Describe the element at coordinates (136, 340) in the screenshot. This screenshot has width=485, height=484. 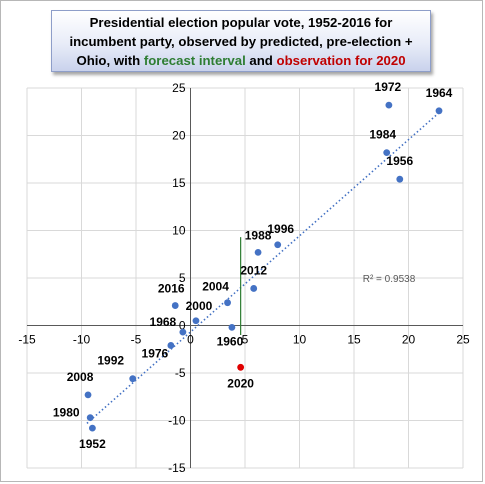
I see `x-tick-label: -5` at that location.